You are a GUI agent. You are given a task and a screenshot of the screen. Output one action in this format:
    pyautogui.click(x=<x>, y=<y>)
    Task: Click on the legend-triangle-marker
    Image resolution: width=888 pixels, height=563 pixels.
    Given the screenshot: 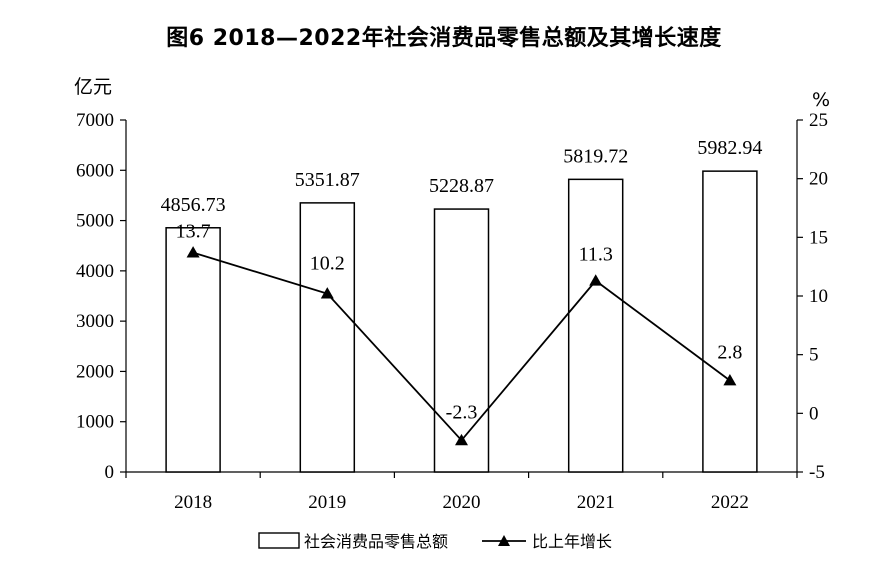 What is the action you would take?
    pyautogui.click(x=504, y=540)
    